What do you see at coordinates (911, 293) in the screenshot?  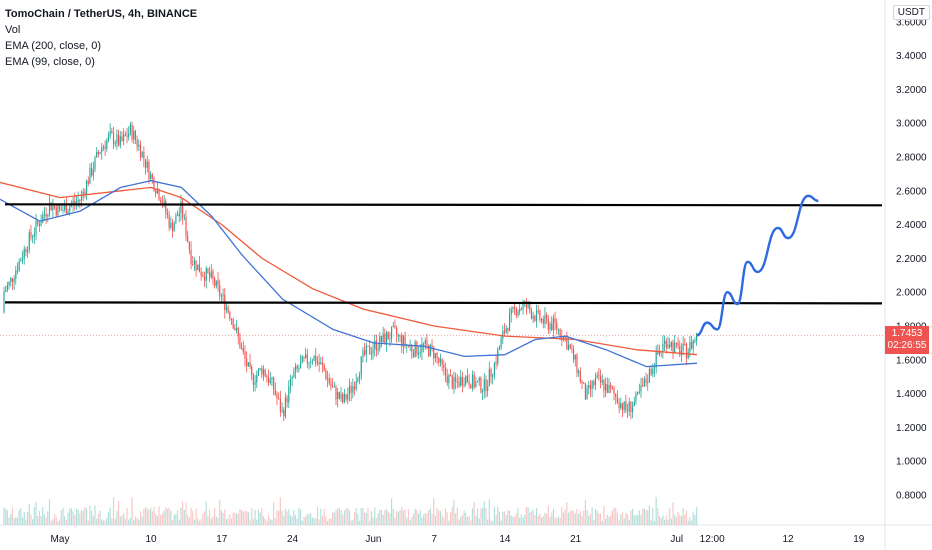 I see `price-tick-label: 2.0000` at bounding box center [911, 293].